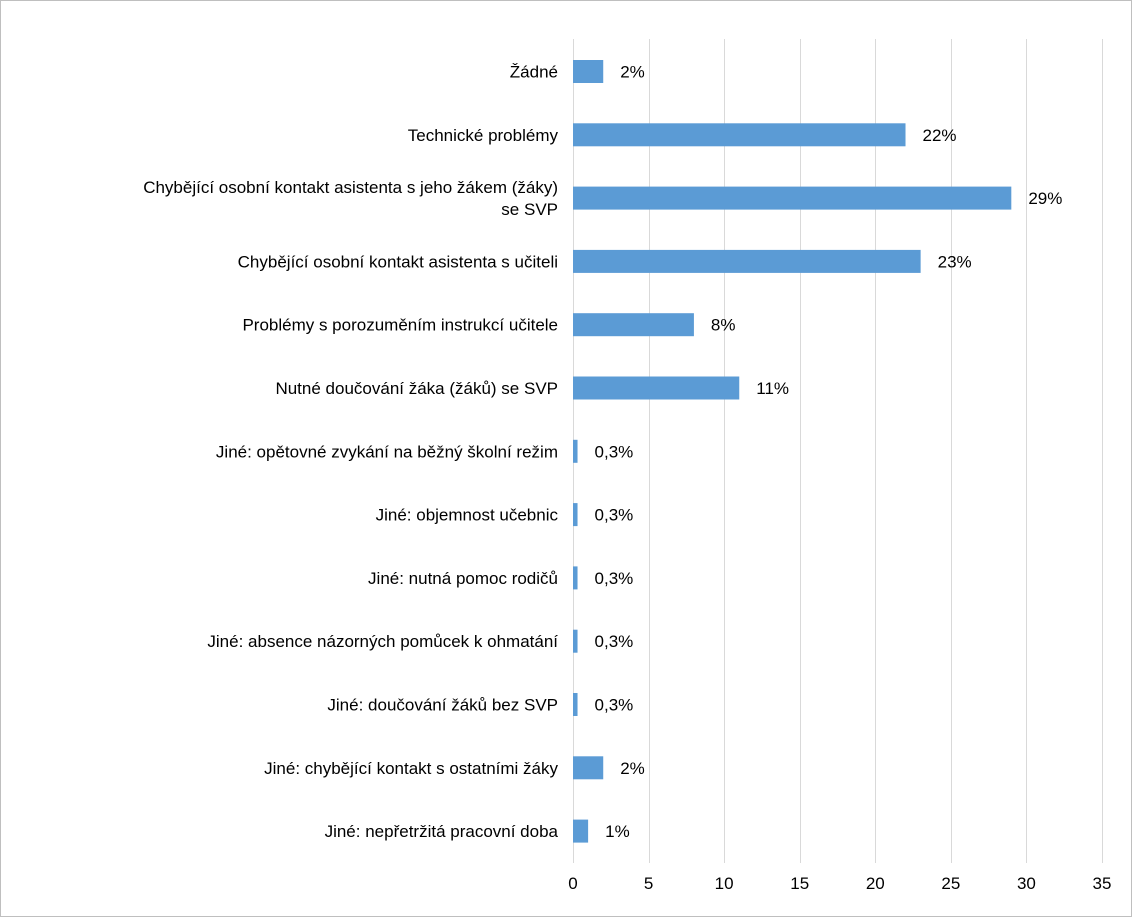 Image resolution: width=1132 pixels, height=917 pixels. I want to click on category-label-12-line-0: Jiné: nepřetržitá pracovní doba, so click(442, 831).